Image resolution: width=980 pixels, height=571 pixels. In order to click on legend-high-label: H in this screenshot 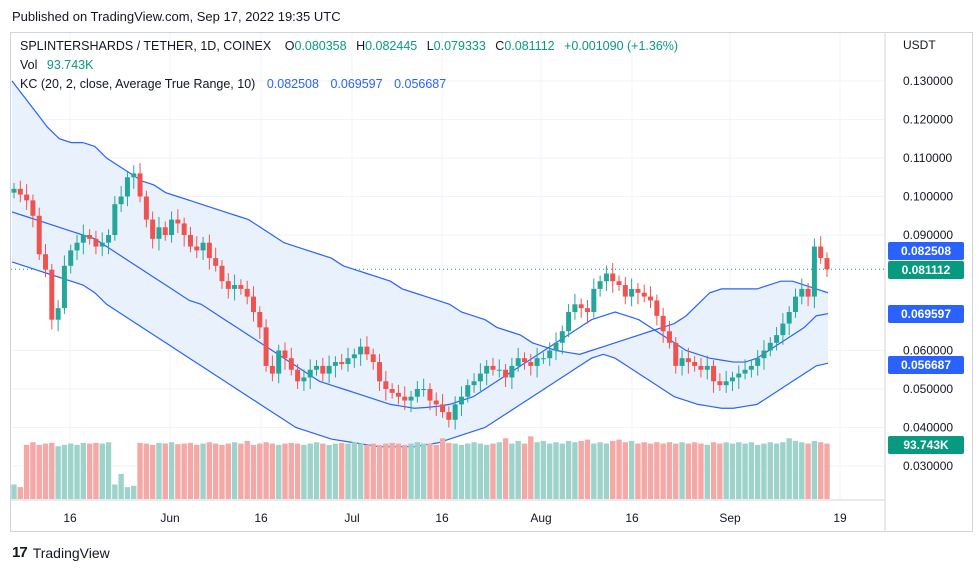, I will do `click(361, 46)`.